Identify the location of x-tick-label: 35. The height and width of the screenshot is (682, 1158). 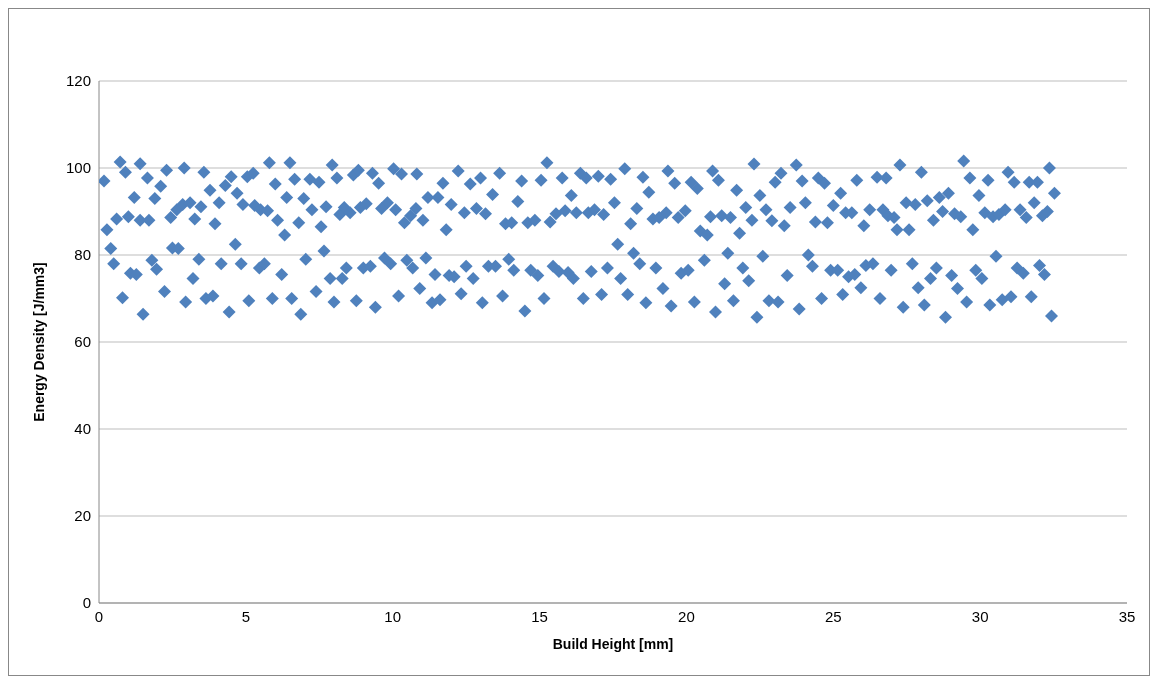
(1127, 616).